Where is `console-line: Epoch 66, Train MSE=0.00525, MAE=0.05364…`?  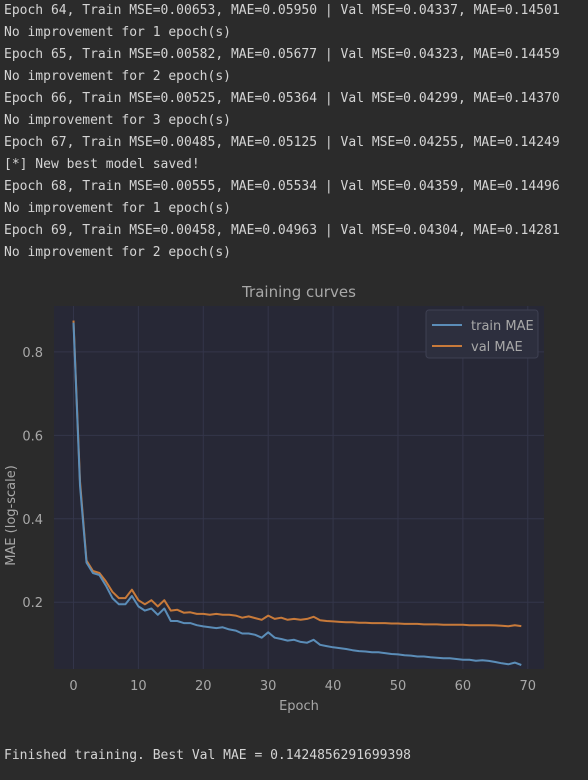
console-line: Epoch 66, Train MSE=0.00525, MAE=0.05364… is located at coordinates (282, 98).